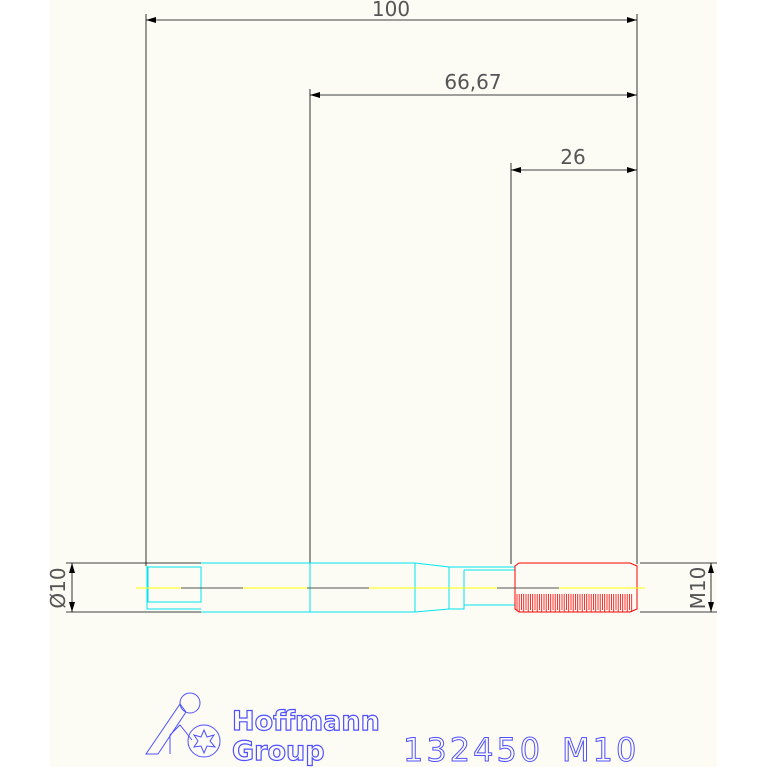  What do you see at coordinates (600, 749) in the screenshot?
I see `thread-size-title: M10` at bounding box center [600, 749].